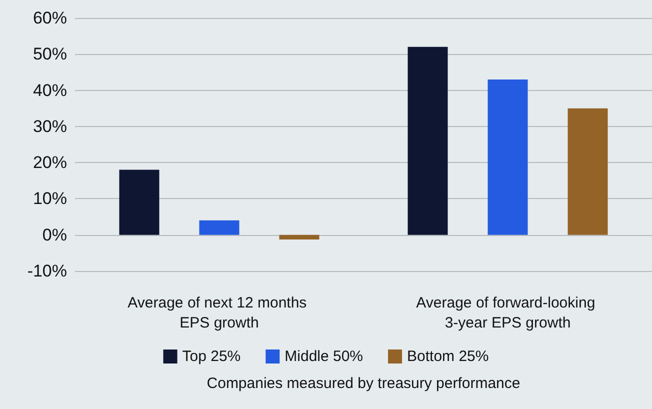 This screenshot has height=409, width=652. What do you see at coordinates (49, 18) in the screenshot?
I see `y-tick-label: 60%` at bounding box center [49, 18].